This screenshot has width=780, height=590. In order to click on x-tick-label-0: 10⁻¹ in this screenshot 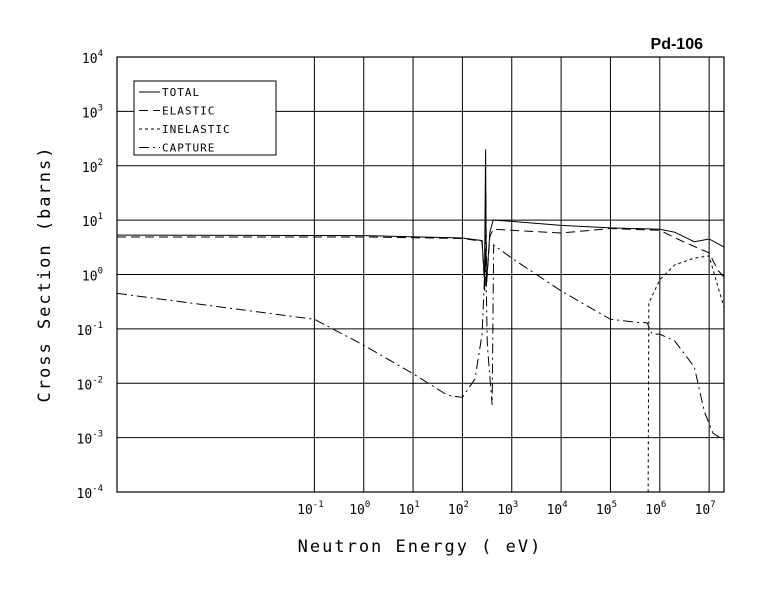, I will do `click(310, 509)`.